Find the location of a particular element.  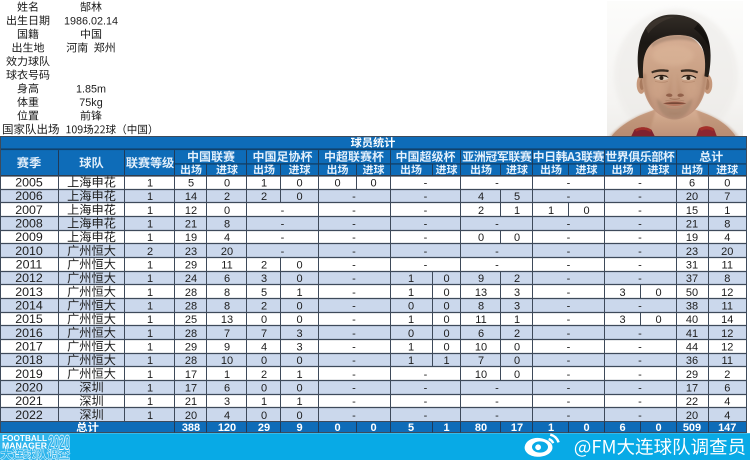

svg-text: 2014 is located at coordinates (29, 306).